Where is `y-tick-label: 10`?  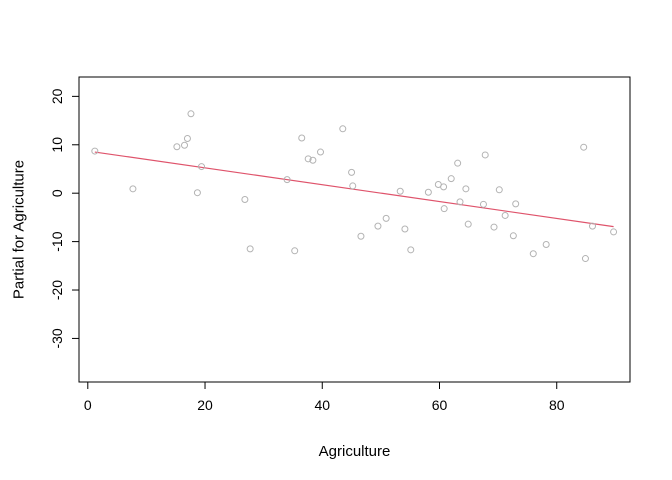 y-tick-label: 10 is located at coordinates (57, 145).